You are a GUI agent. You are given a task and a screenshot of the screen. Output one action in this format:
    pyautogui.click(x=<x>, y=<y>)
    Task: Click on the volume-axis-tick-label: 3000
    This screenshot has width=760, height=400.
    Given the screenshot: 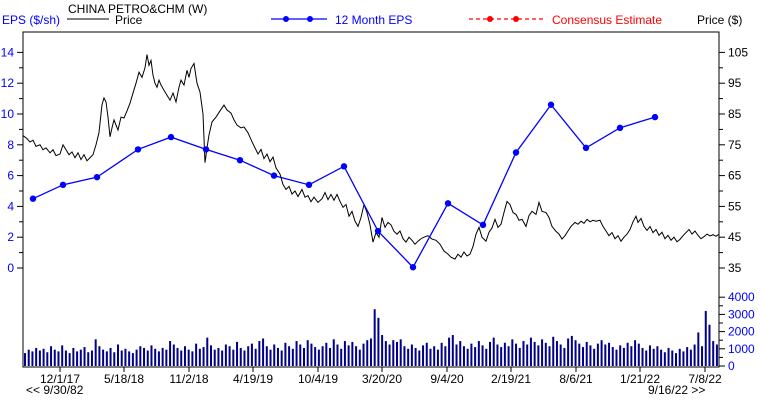 What is the action you would take?
    pyautogui.click(x=741, y=314)
    